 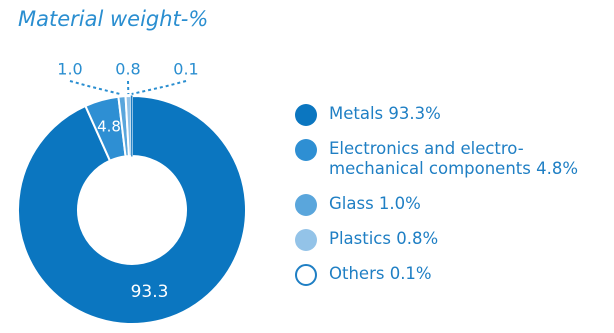 I want to click on legend-label-glass: Glass 1.0%, so click(x=375, y=203).